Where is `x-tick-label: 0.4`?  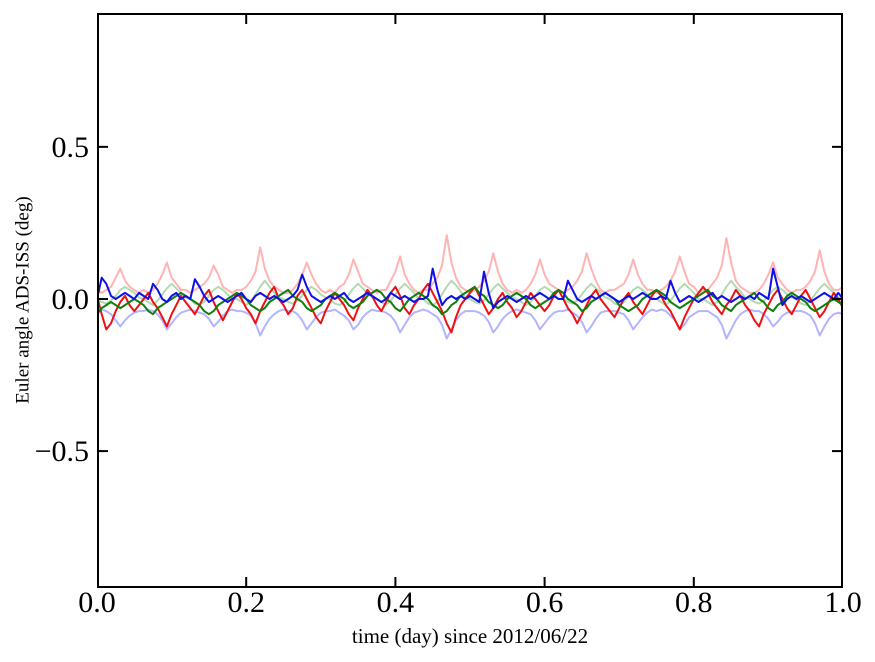 x-tick-label: 0.4 is located at coordinates (395, 602).